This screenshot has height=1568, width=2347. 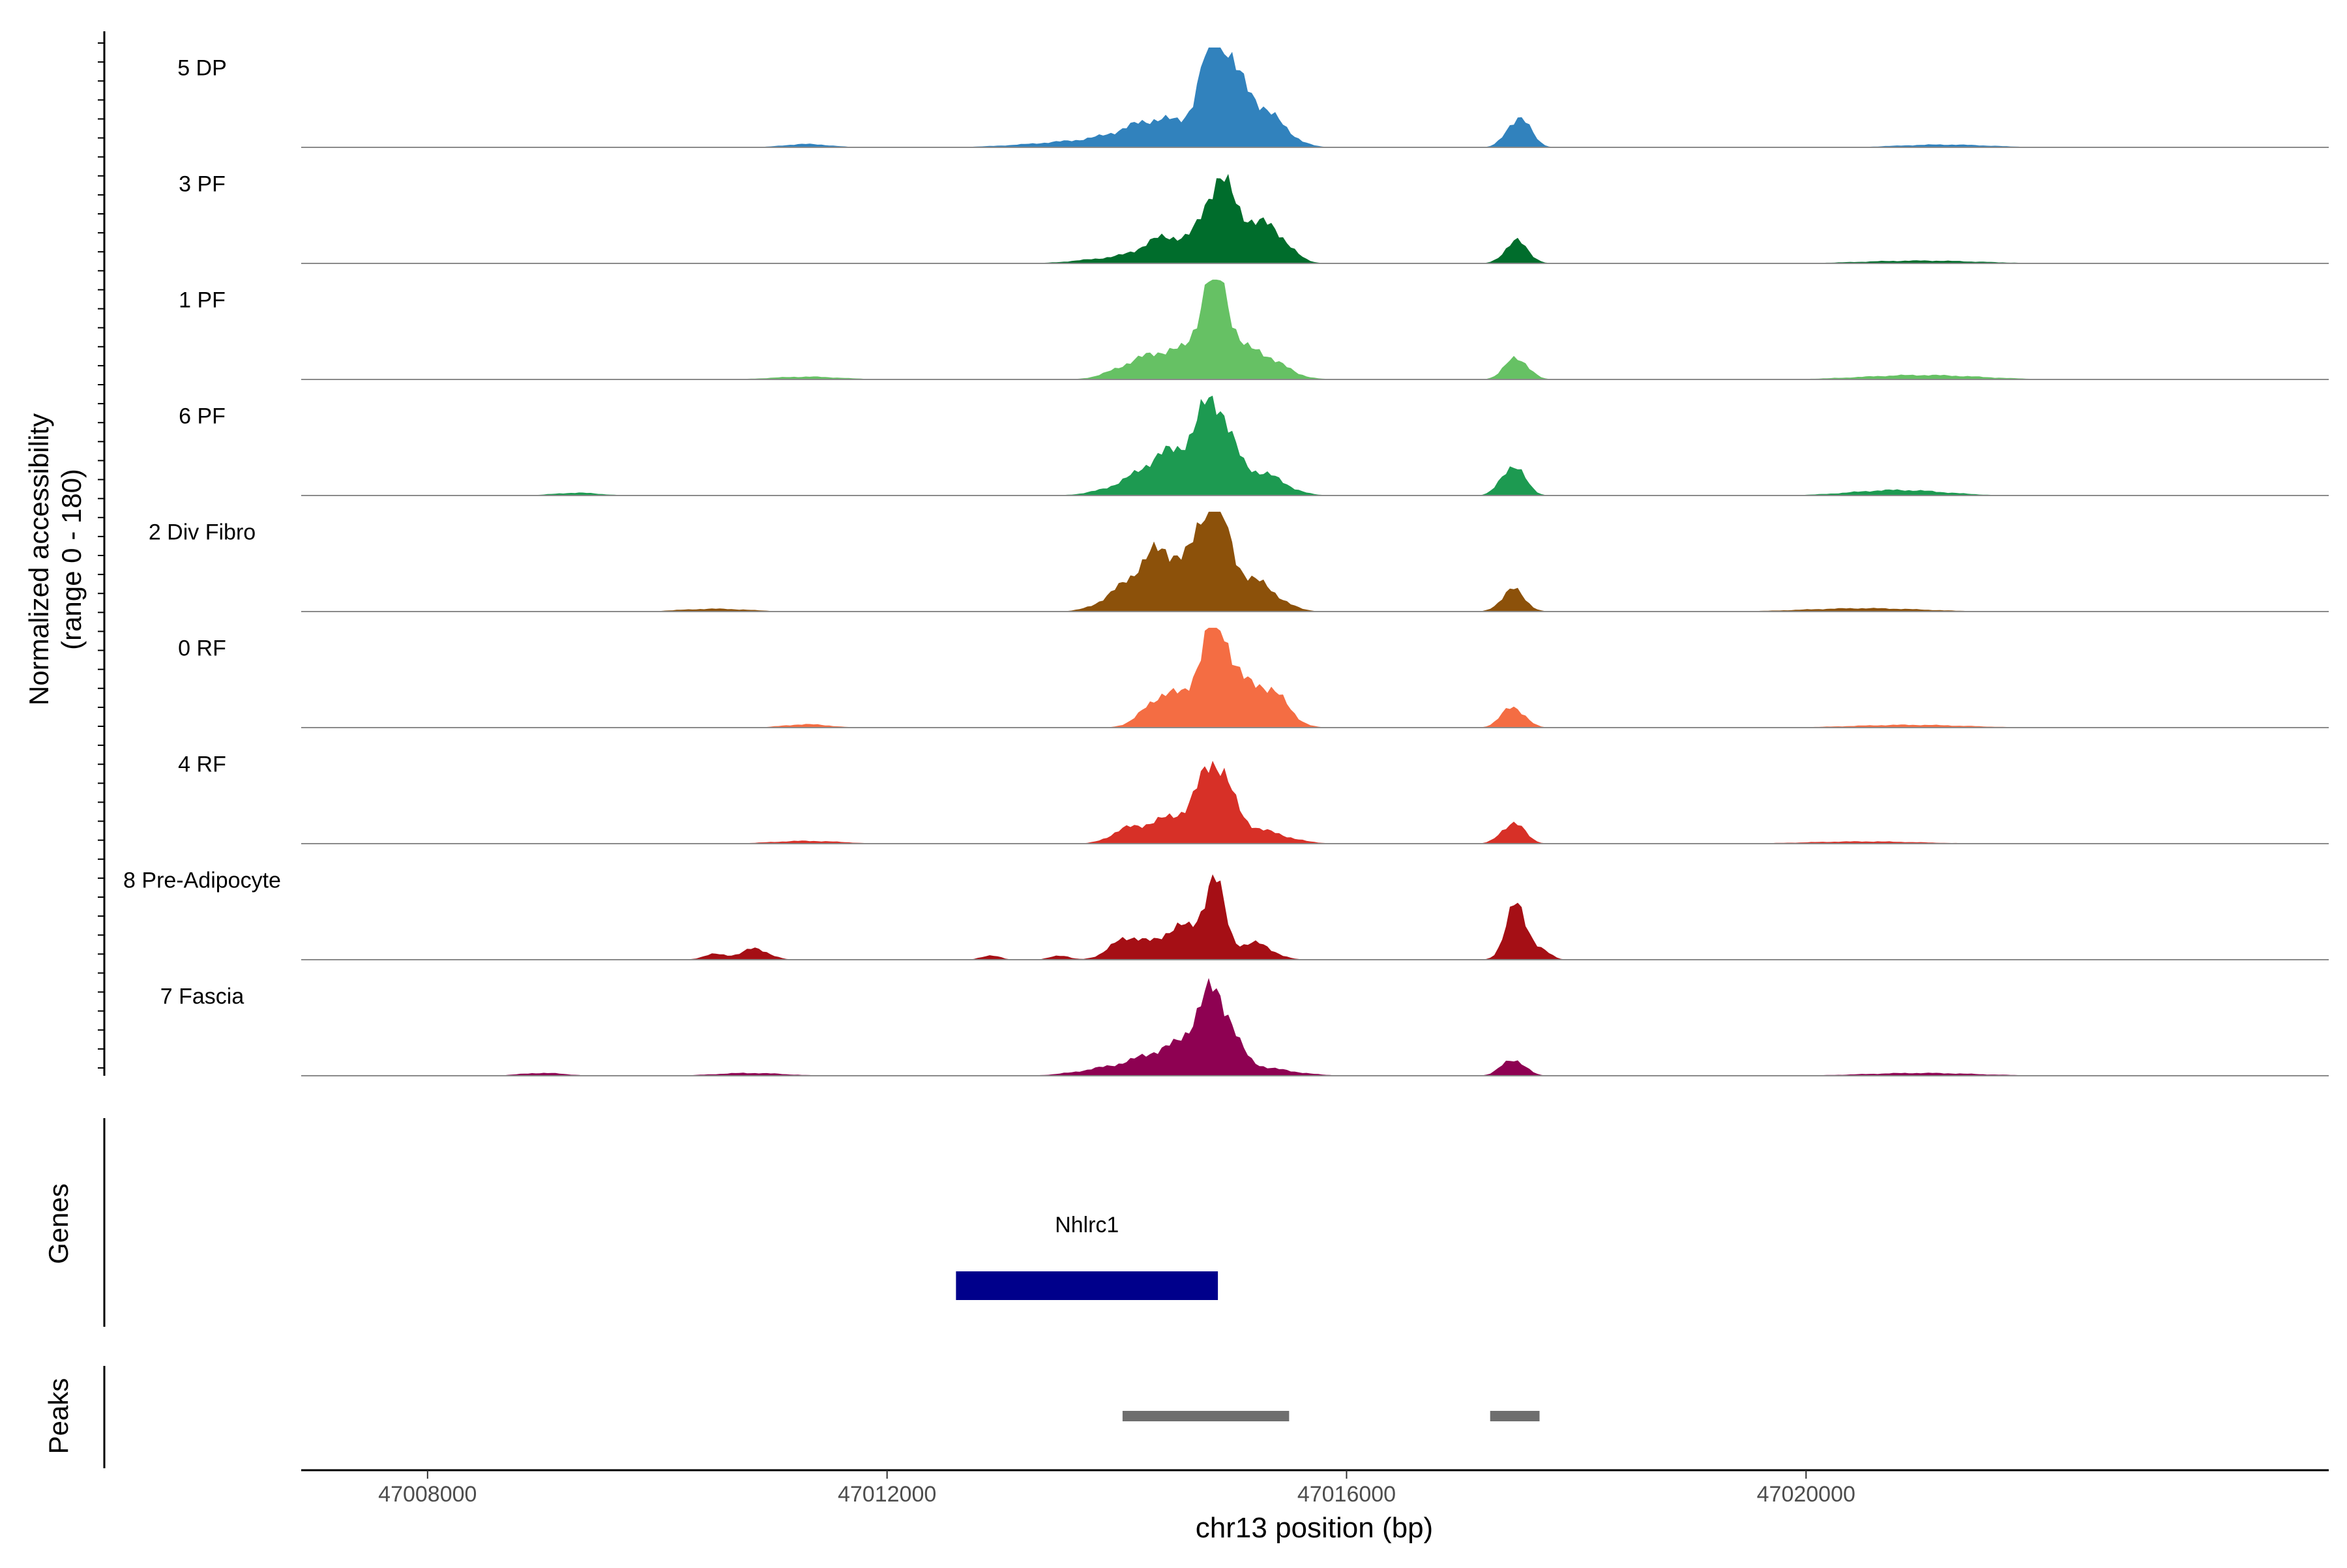 I want to click on track-6-pf: 6 PF, so click(x=1254, y=446).